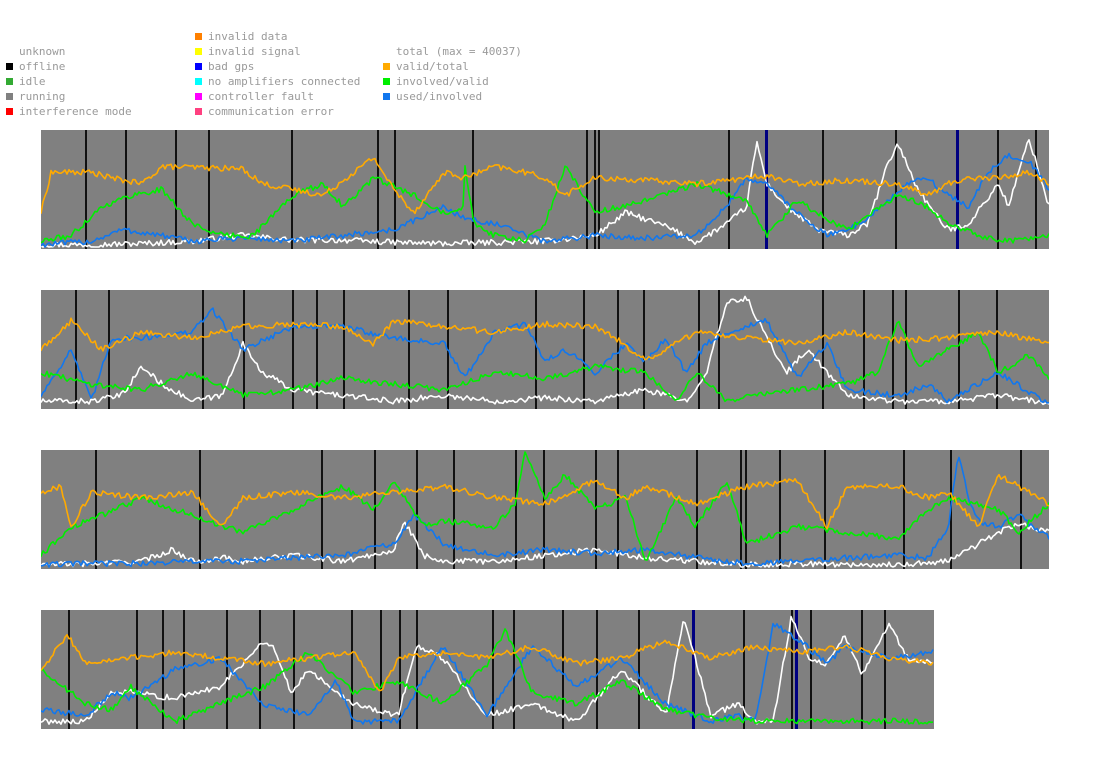 The image size is (1095, 764). I want to click on legend-label: no amplifiers connected, so click(284, 81).